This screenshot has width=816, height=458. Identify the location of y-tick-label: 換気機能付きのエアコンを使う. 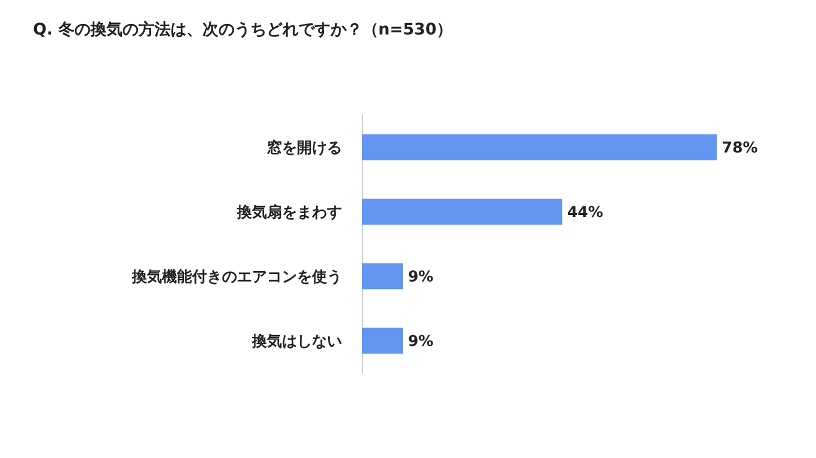
(236, 276).